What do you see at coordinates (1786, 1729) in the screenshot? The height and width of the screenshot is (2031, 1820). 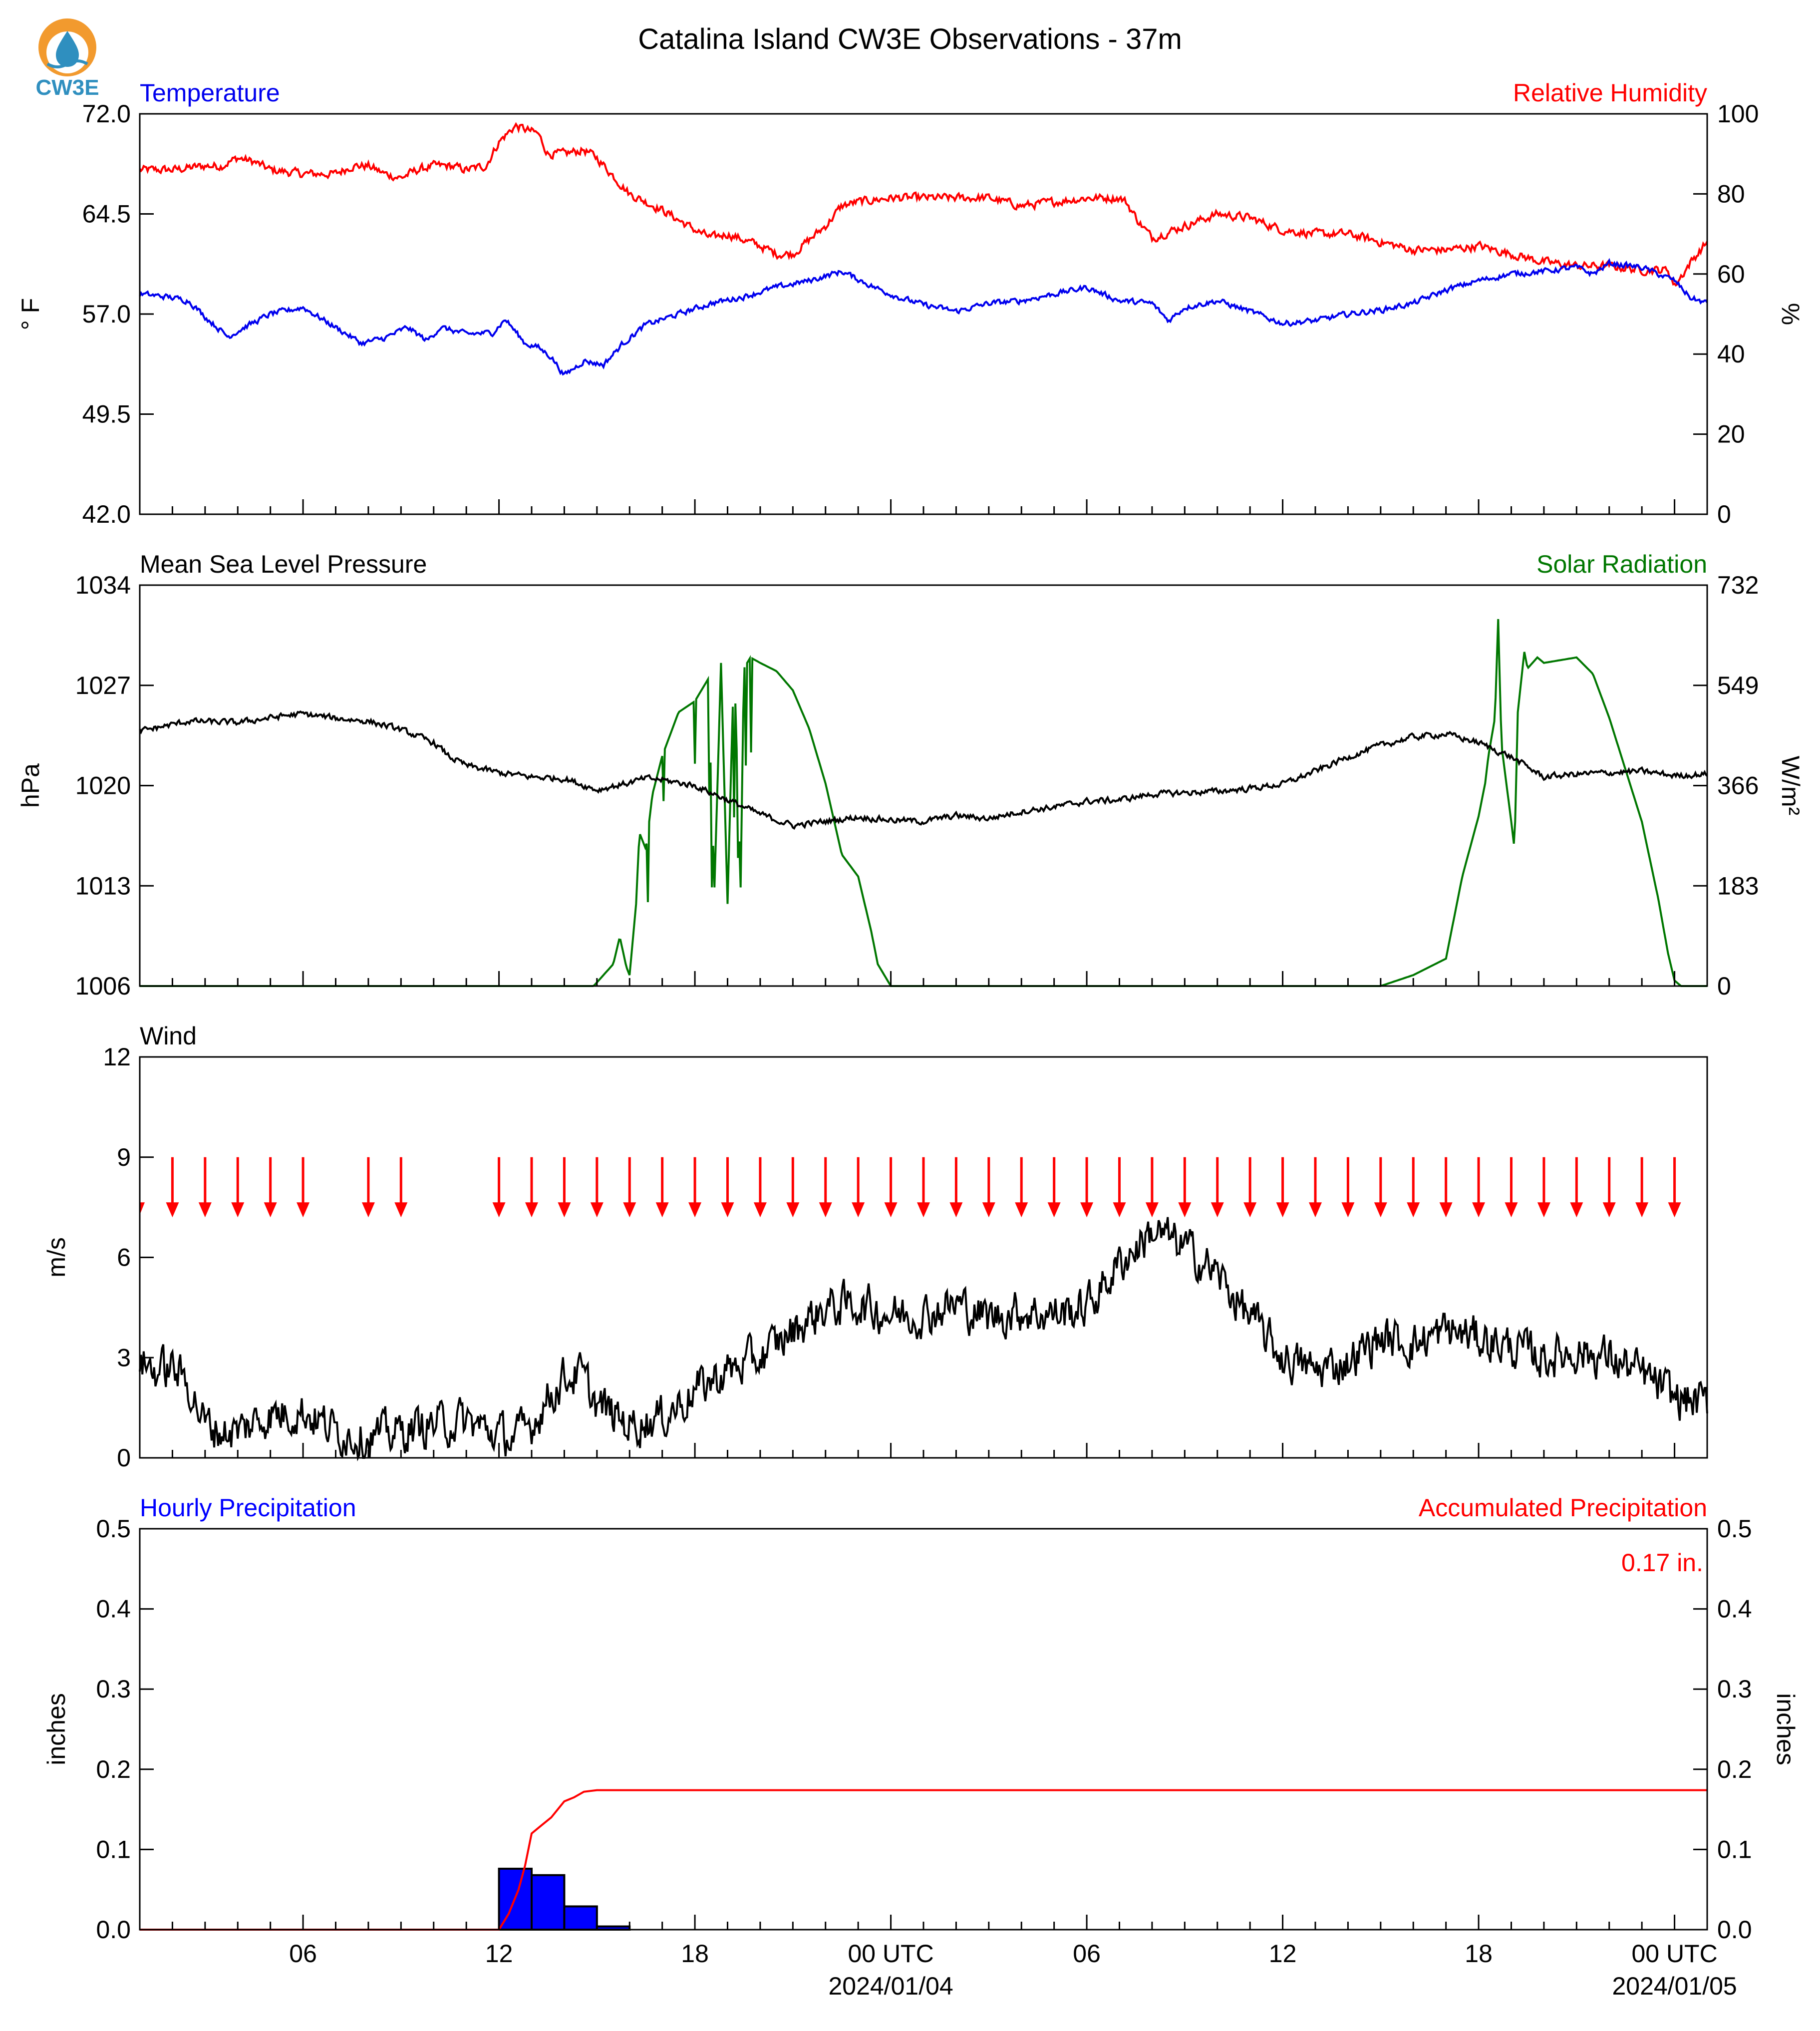 I see `y-axis-label-right: inches` at bounding box center [1786, 1729].